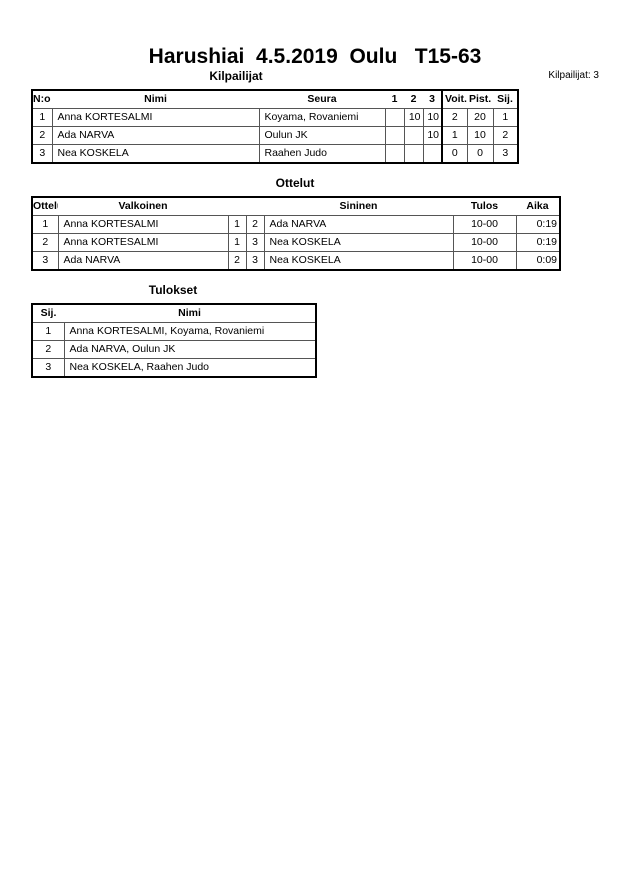  I want to click on table-row: 3 Nea KOSKELA, Raahen Judo, so click(174, 368).